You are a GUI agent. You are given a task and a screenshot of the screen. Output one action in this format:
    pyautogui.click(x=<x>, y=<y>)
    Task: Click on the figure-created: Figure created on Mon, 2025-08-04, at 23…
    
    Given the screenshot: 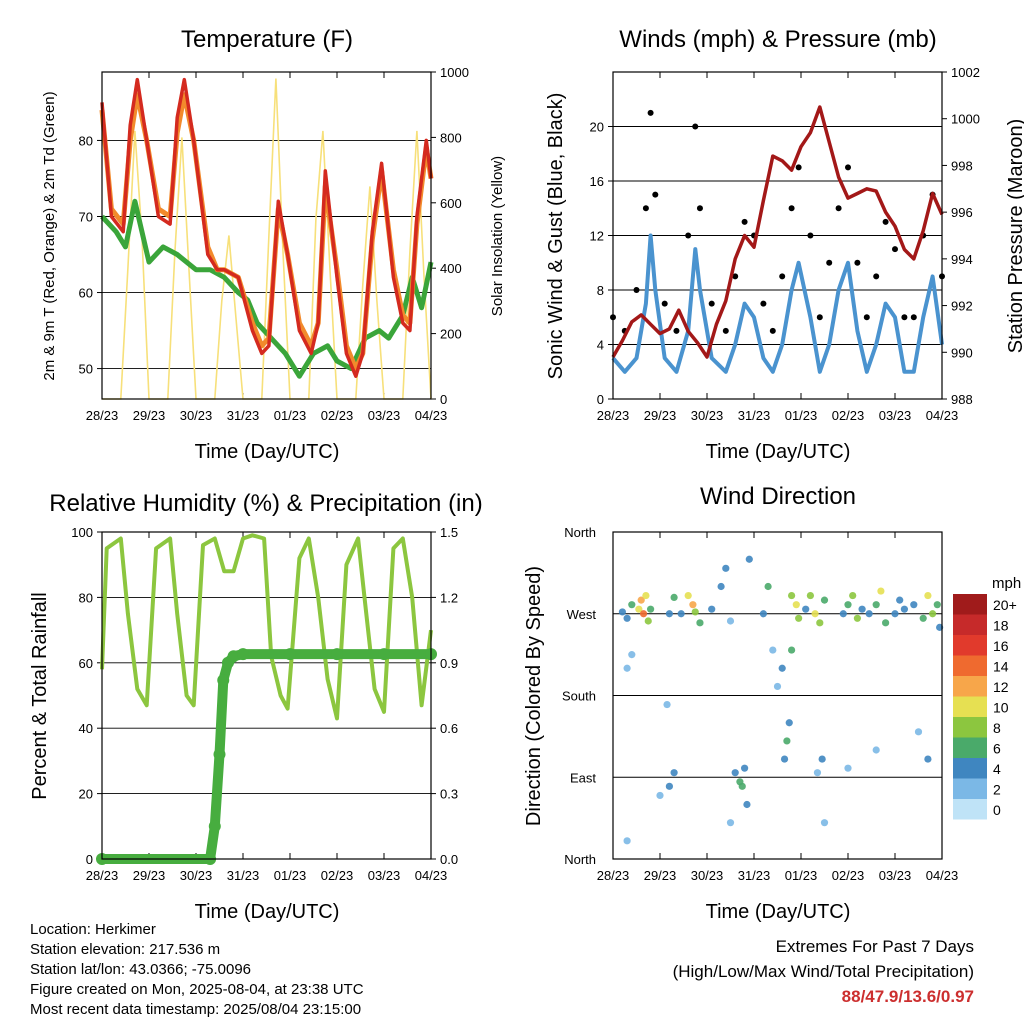 What is the action you would take?
    pyautogui.click(x=197, y=989)
    